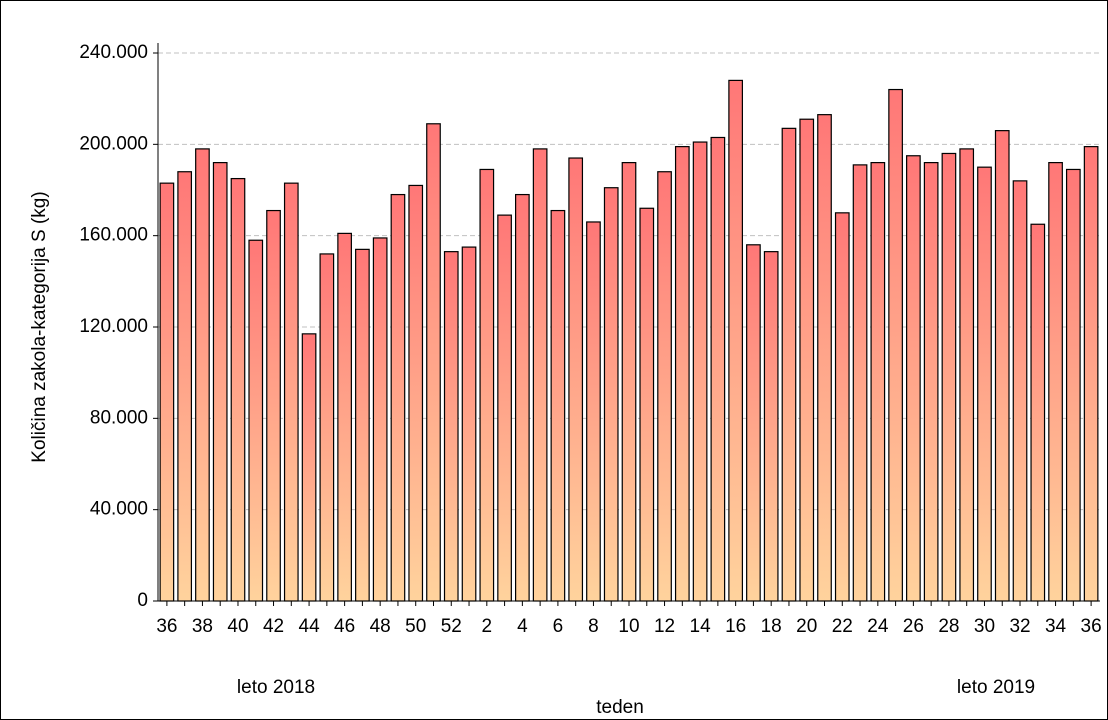 The width and height of the screenshot is (1108, 720). What do you see at coordinates (237, 626) in the screenshot?
I see `x-tick-label: 40` at bounding box center [237, 626].